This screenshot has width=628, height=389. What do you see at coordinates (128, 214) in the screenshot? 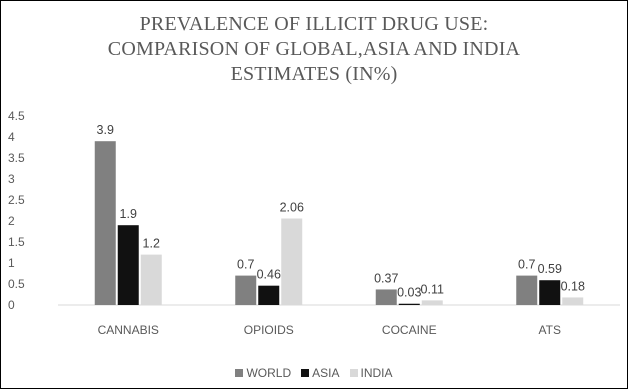
I see `data-label-asia-cannabis: 1.9` at bounding box center [128, 214].